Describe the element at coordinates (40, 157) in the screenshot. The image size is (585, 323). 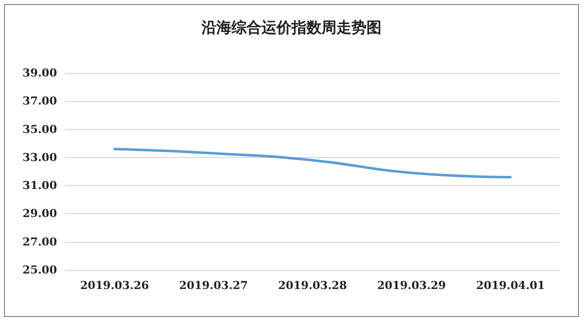
I see `y-tick-label: 33.00` at that location.